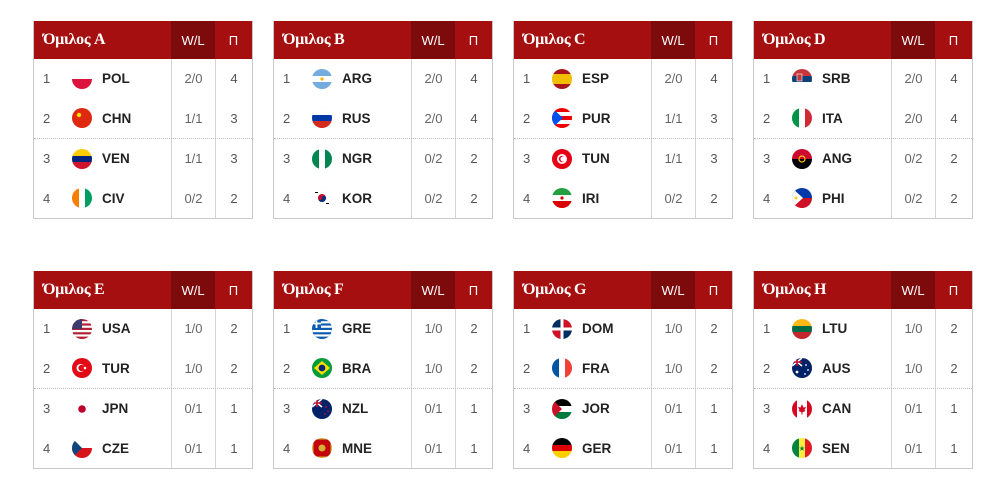 The height and width of the screenshot is (483, 988). What do you see at coordinates (863, 79) in the screenshot?
I see `table-row: 1 SRB 2/0 4` at bounding box center [863, 79].